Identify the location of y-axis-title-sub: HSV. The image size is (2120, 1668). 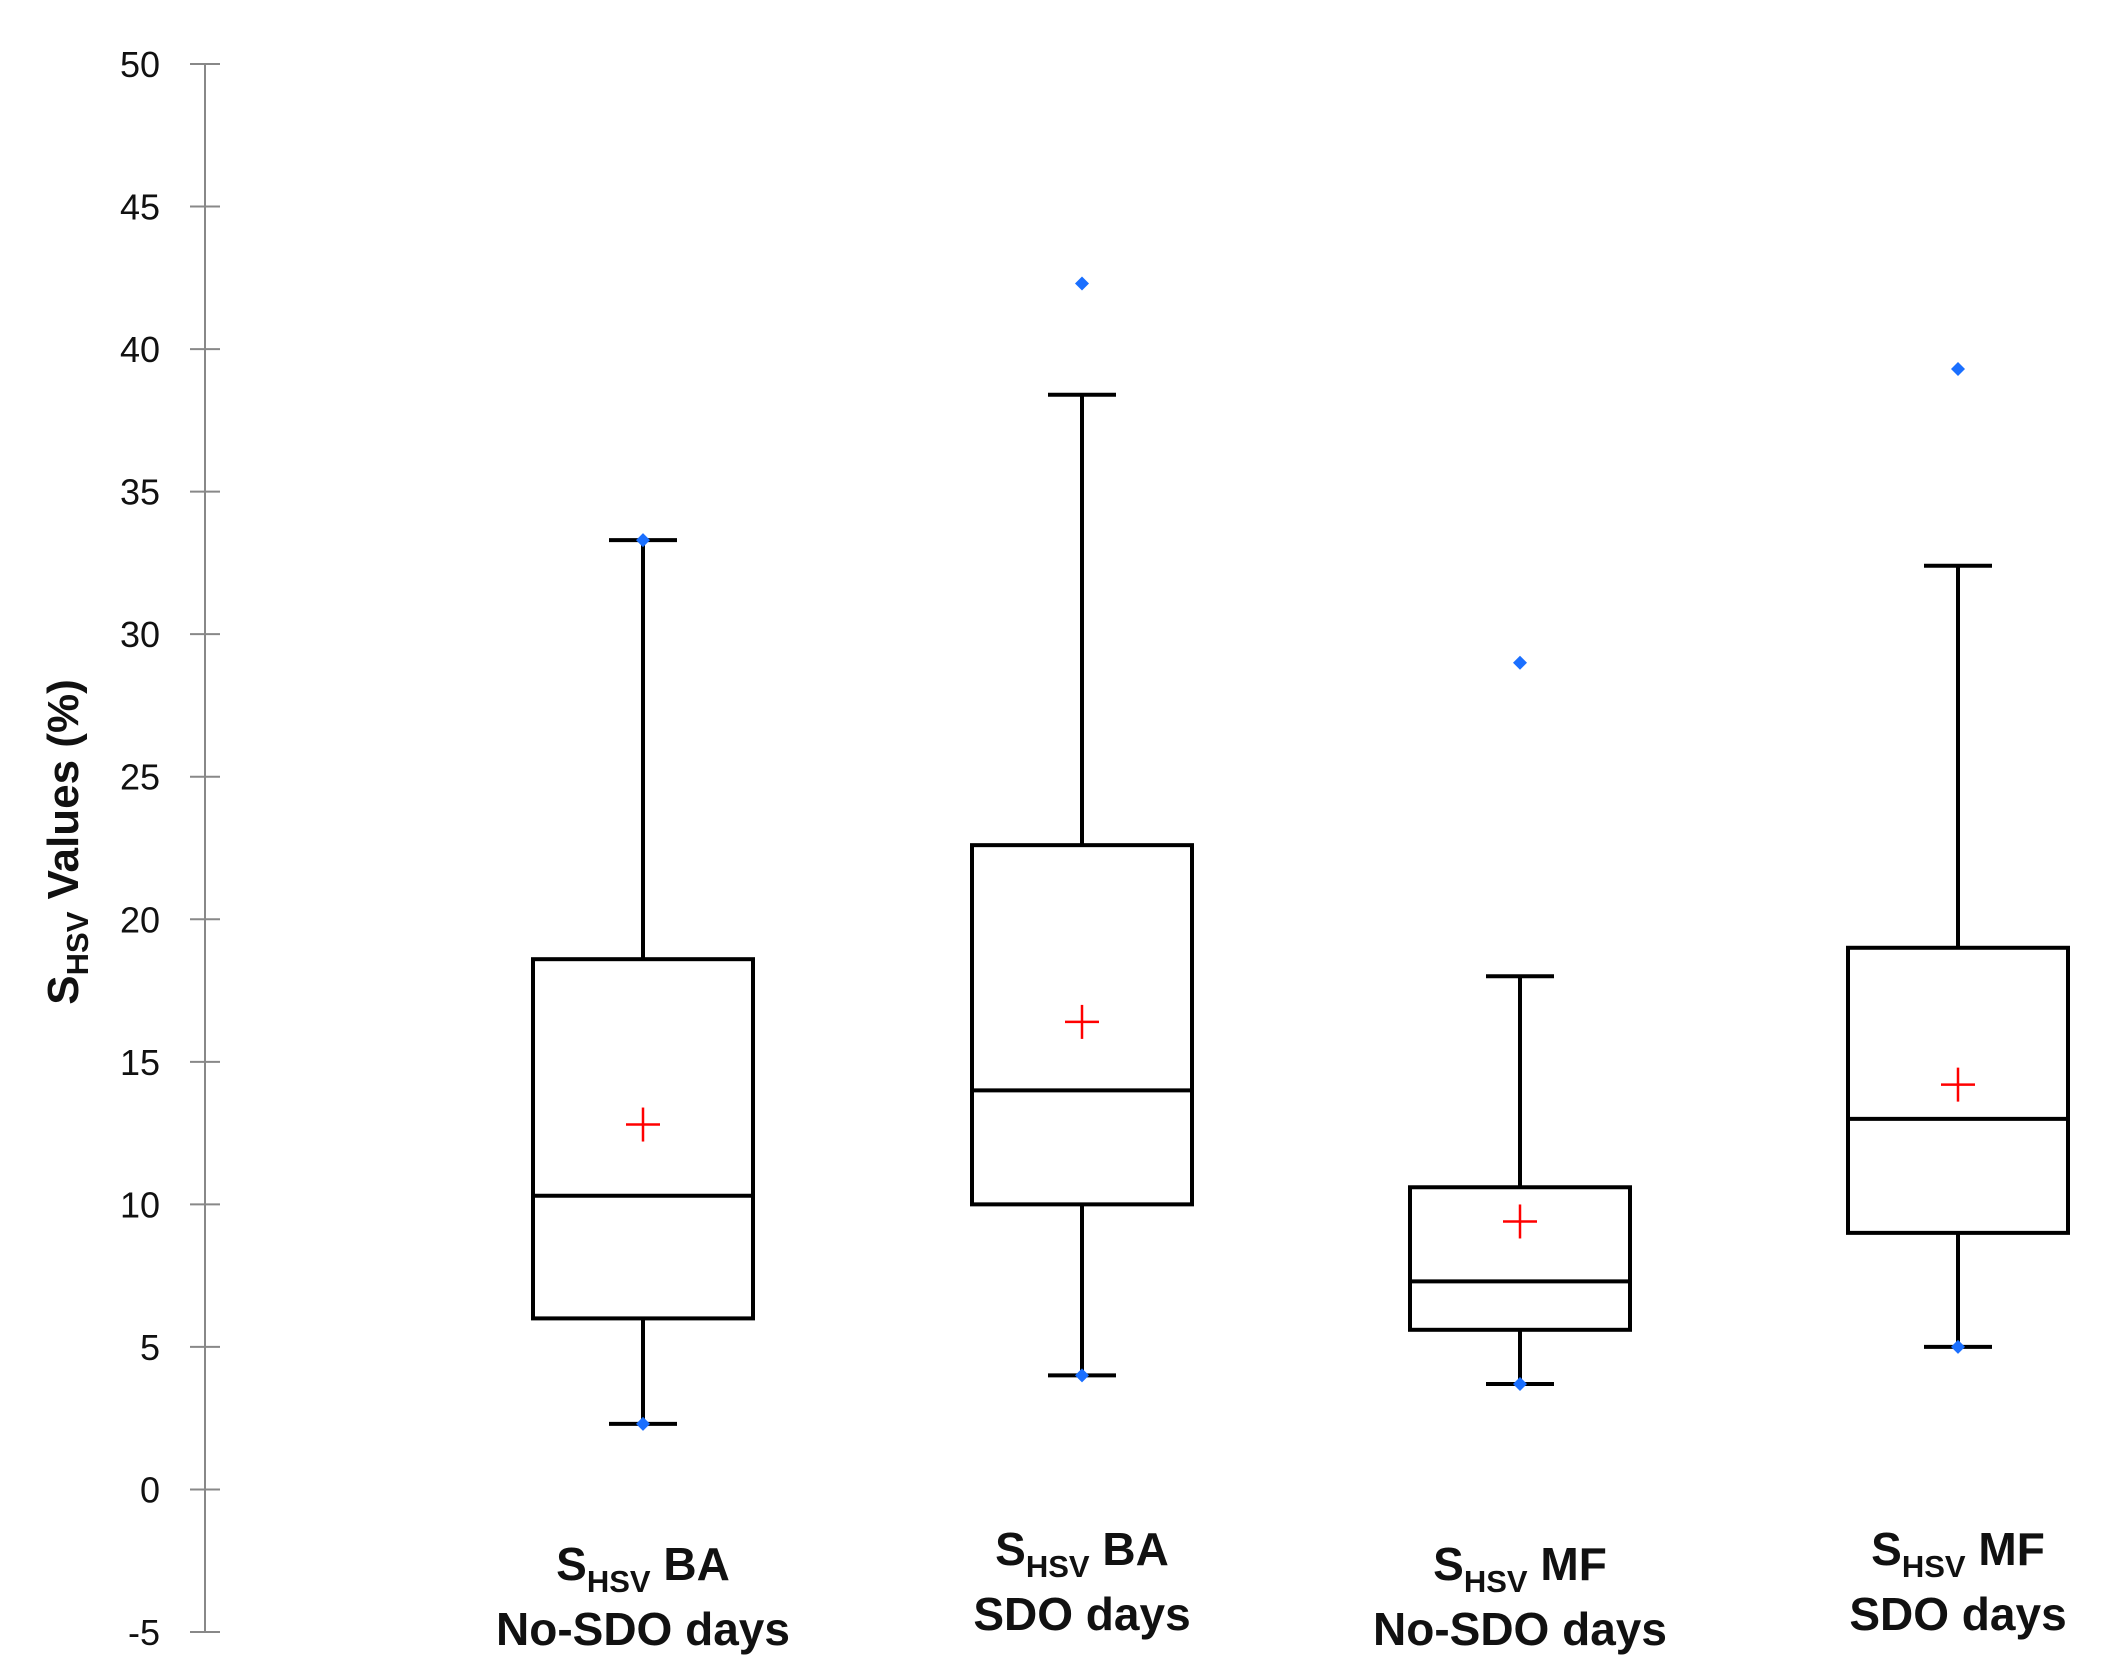
(77, 943).